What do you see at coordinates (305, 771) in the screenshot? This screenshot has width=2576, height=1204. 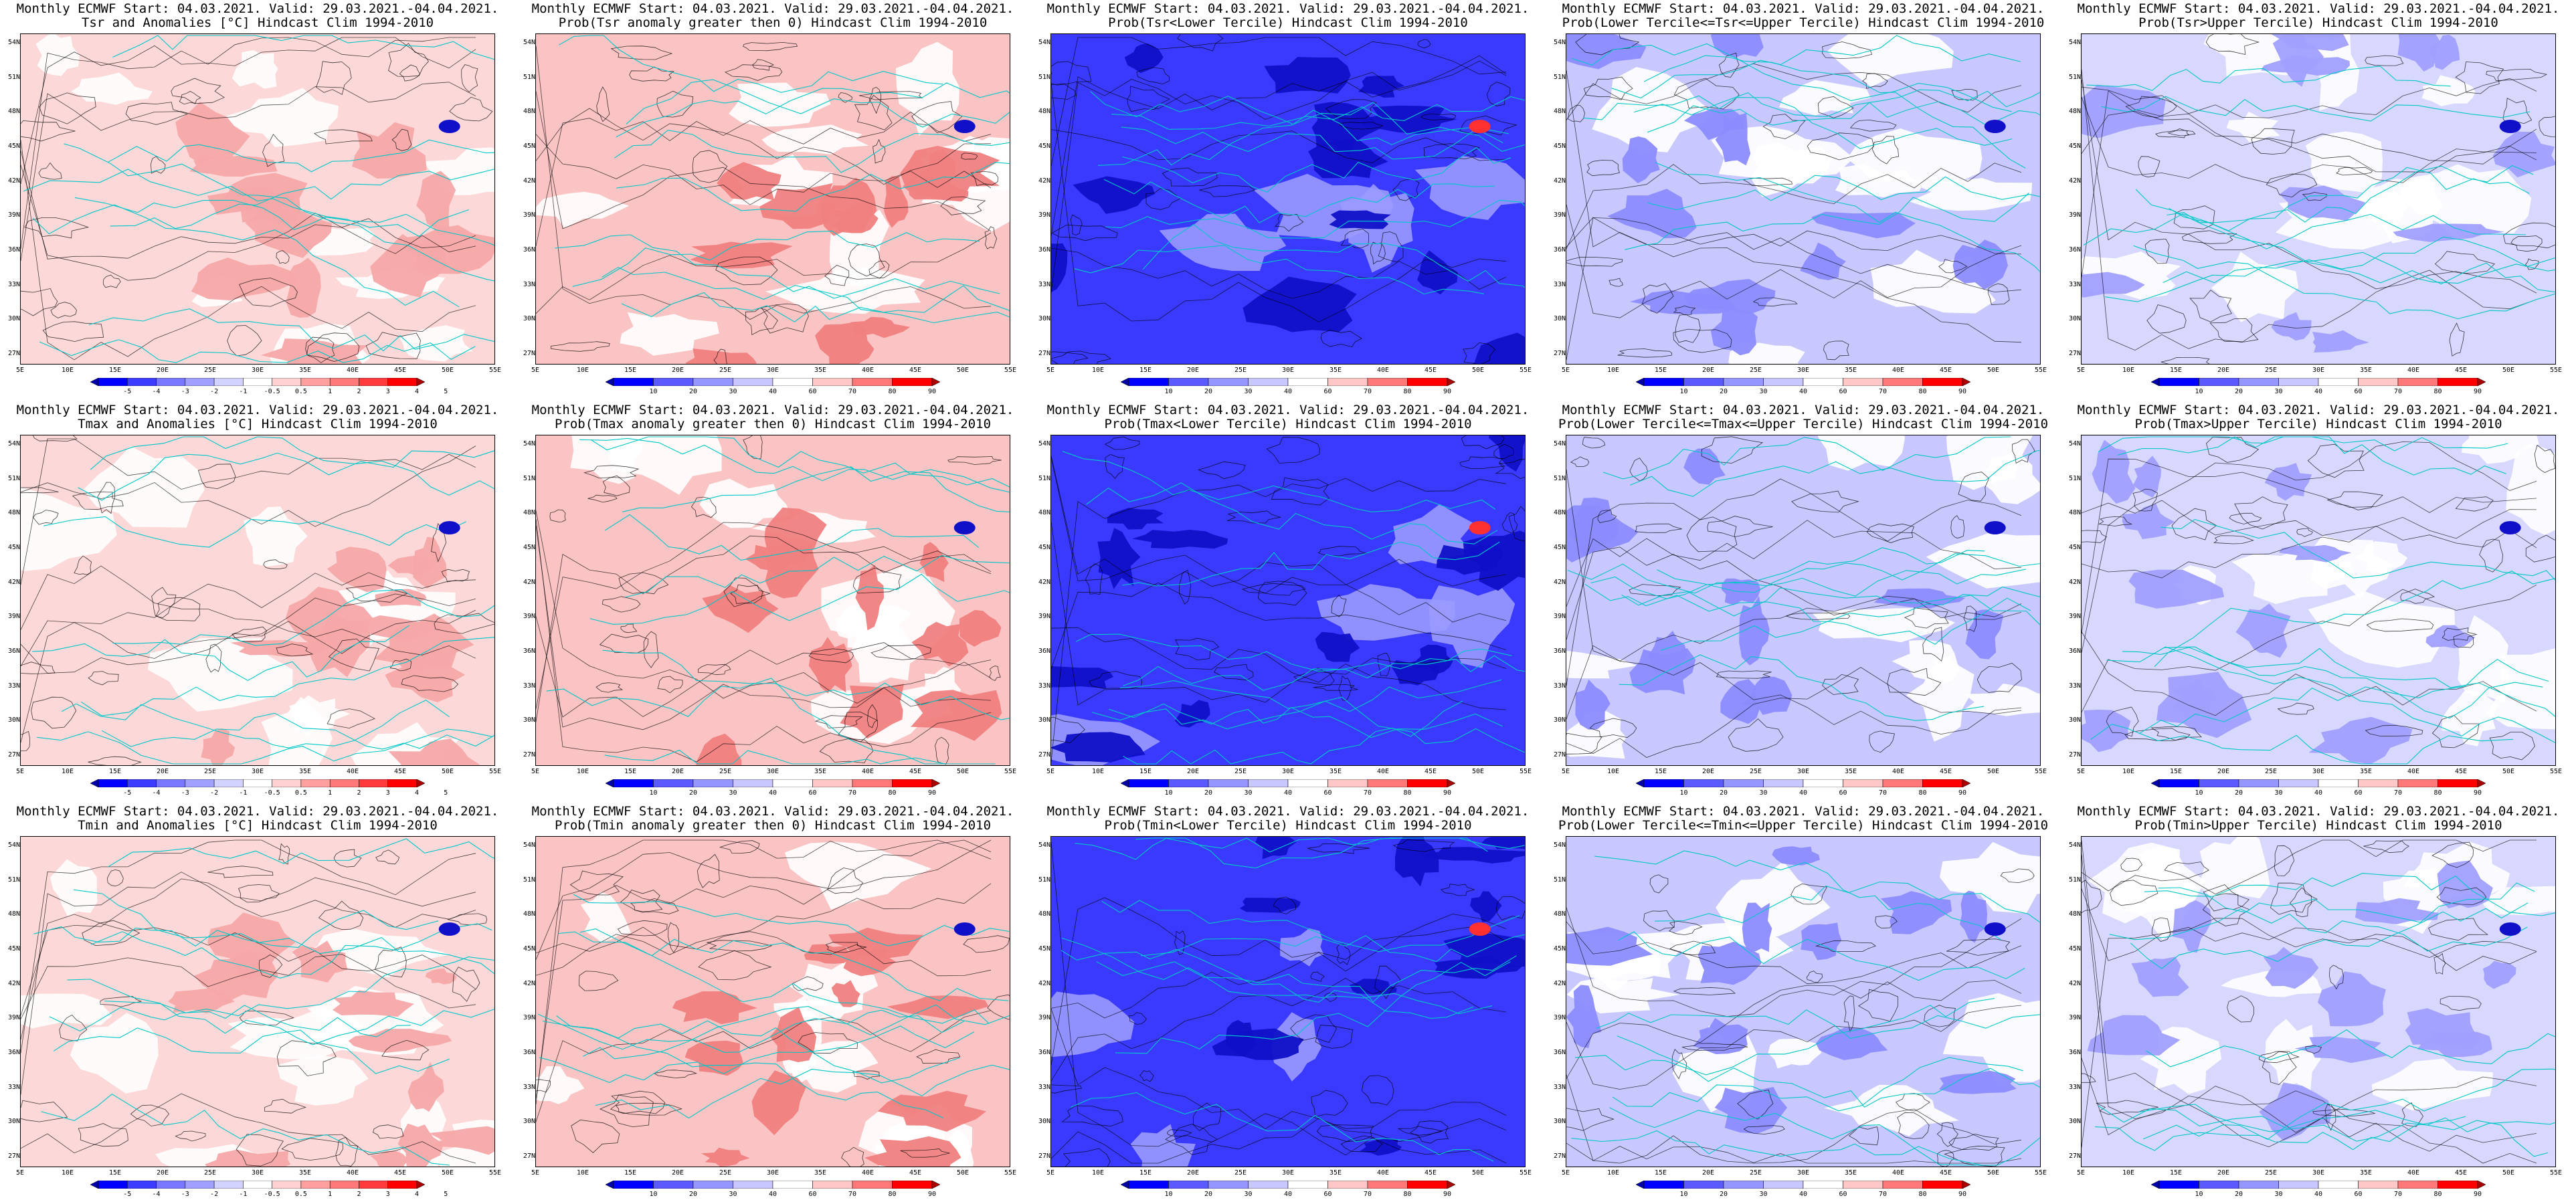 I see `longitude-label: 35E` at bounding box center [305, 771].